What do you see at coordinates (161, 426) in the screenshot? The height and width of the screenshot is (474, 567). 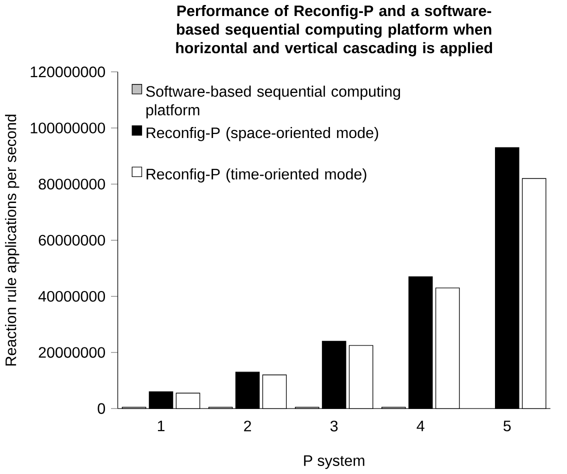 I see `x-tick-label: 1` at bounding box center [161, 426].